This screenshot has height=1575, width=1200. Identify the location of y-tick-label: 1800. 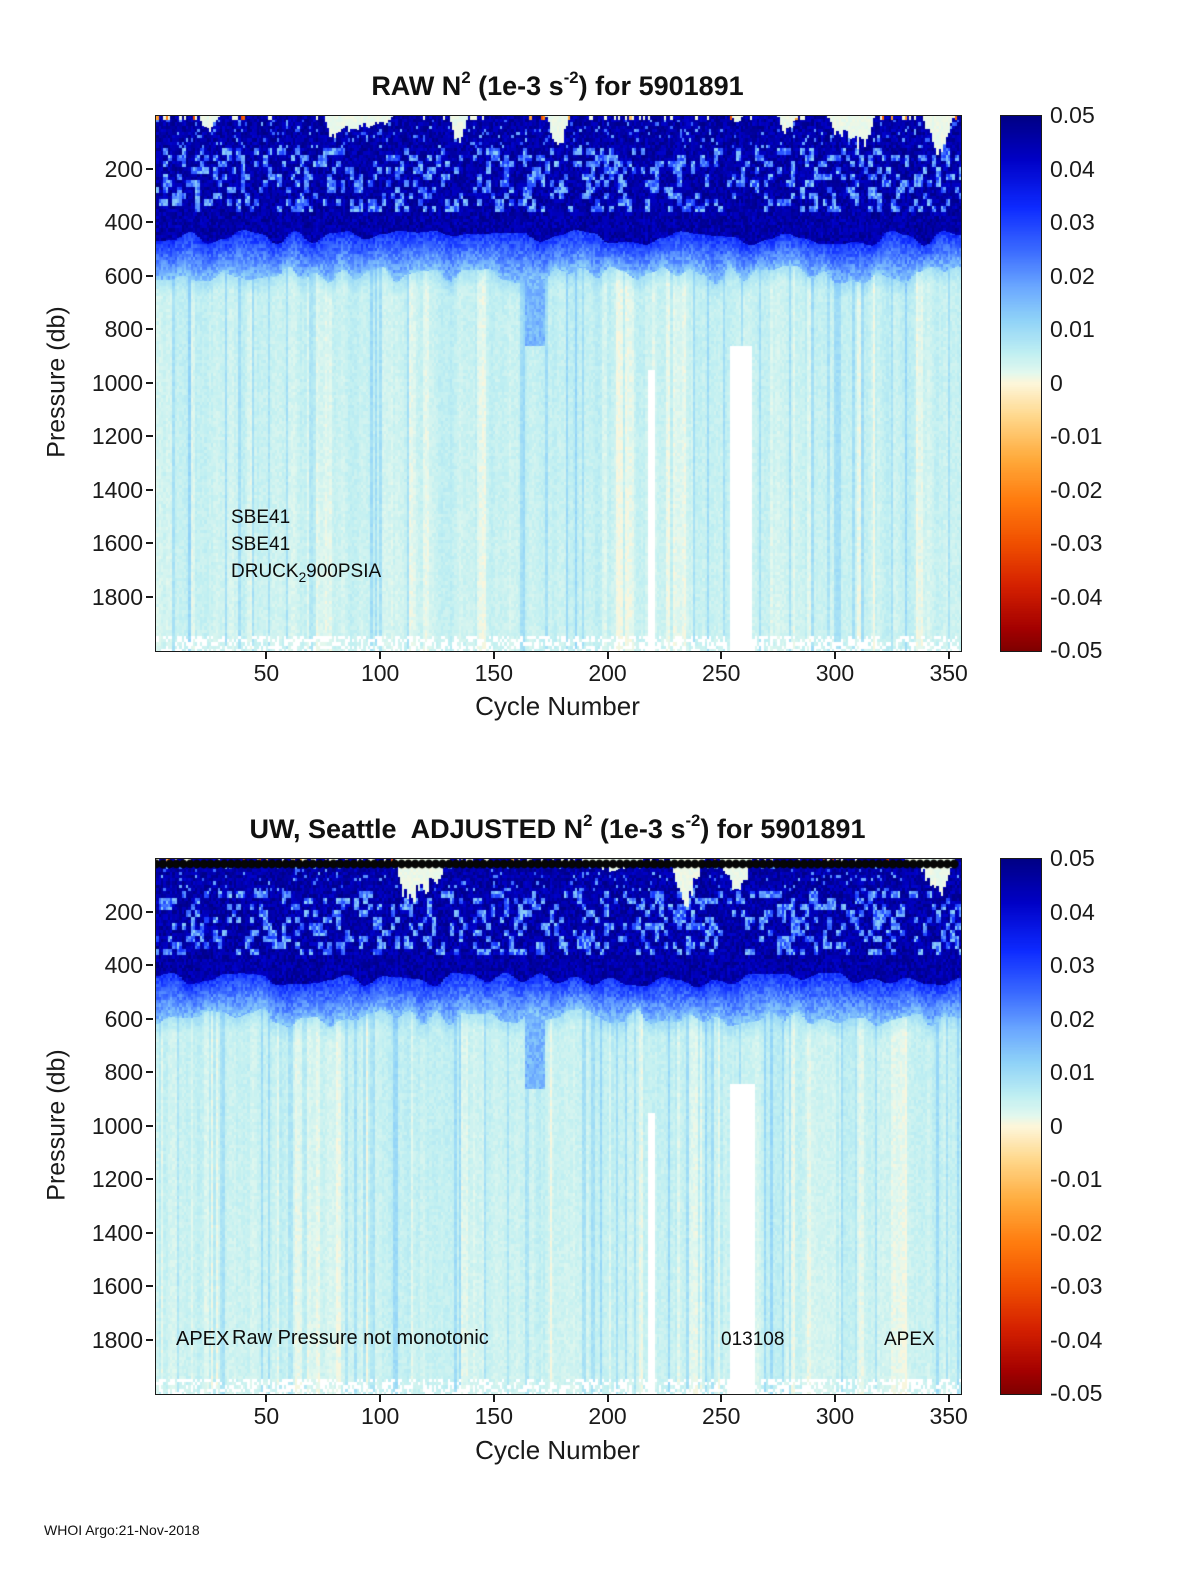
(117, 1339).